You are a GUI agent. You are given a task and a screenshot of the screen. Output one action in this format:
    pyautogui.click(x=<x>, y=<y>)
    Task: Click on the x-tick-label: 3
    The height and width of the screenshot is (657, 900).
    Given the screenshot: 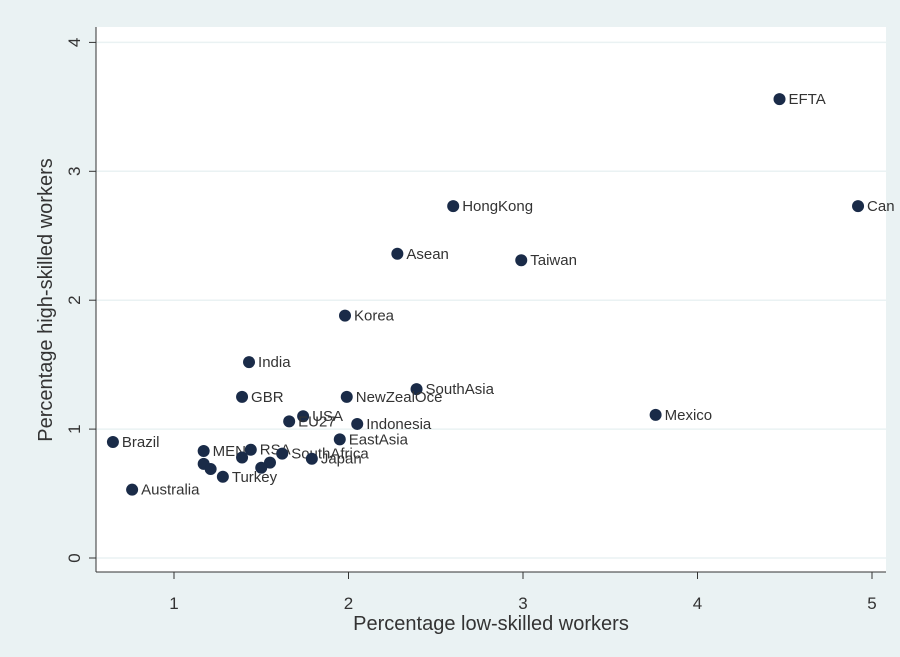 What is the action you would take?
    pyautogui.click(x=522, y=603)
    